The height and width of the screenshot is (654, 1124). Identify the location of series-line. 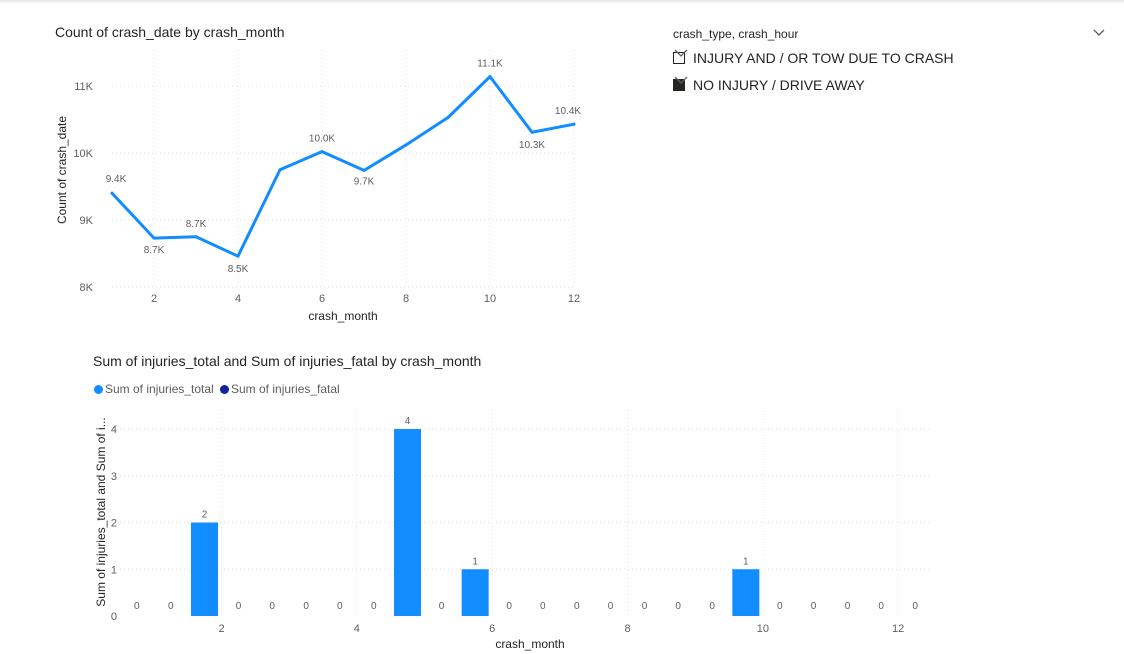
(343, 166).